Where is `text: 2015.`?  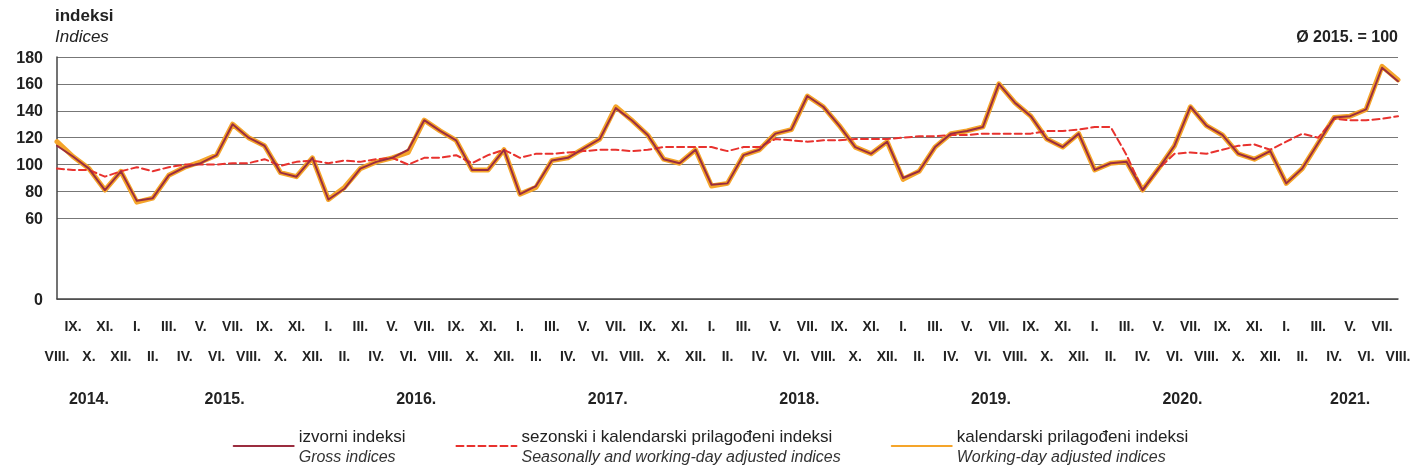 text: 2015. is located at coordinates (224, 398).